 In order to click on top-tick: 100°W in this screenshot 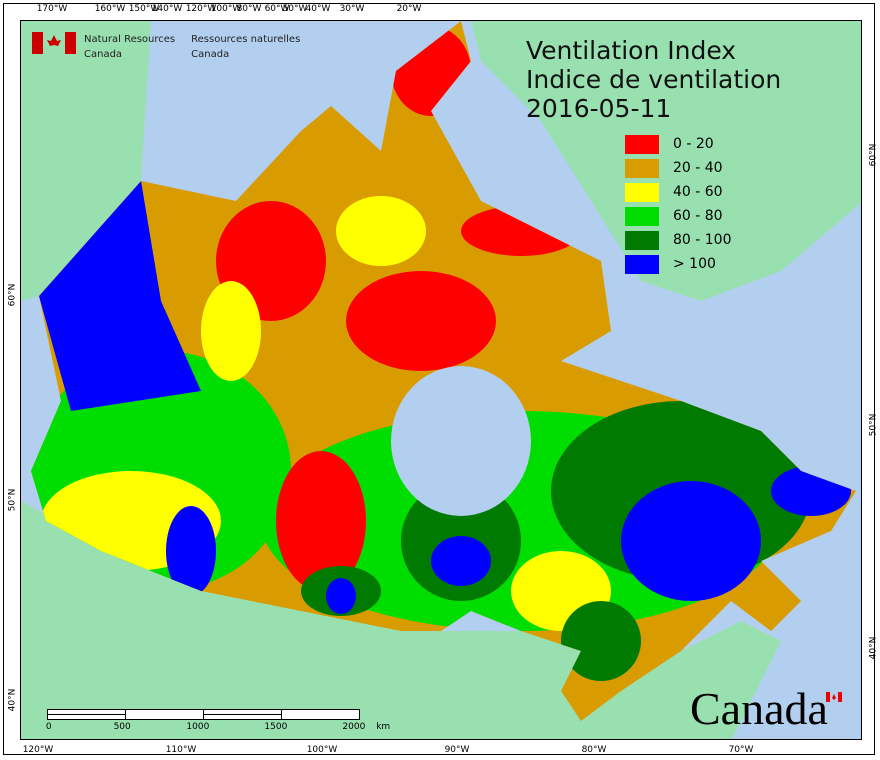, I will do `click(226, 9)`.